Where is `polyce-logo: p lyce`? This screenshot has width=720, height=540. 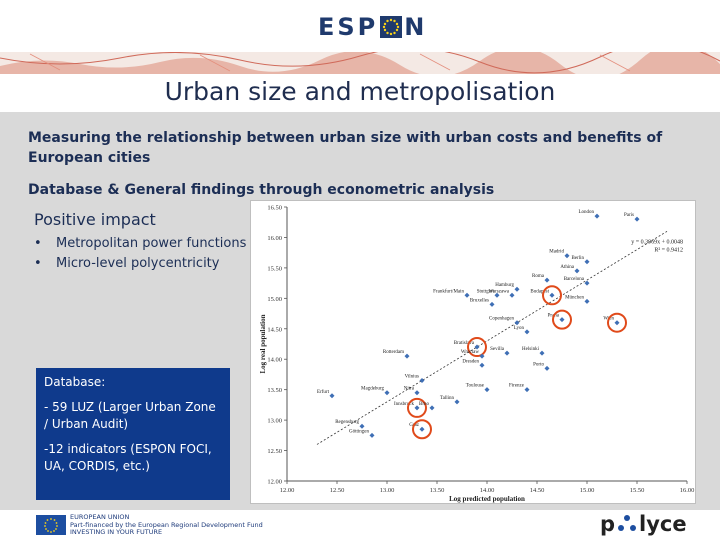 polyce-logo: p lyce is located at coordinates (643, 524).